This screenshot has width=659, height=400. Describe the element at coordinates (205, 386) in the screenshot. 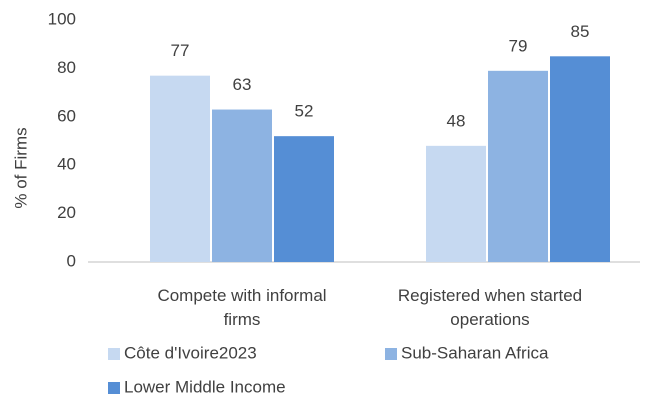

I see `legend-label: Lower Middle Income` at that location.